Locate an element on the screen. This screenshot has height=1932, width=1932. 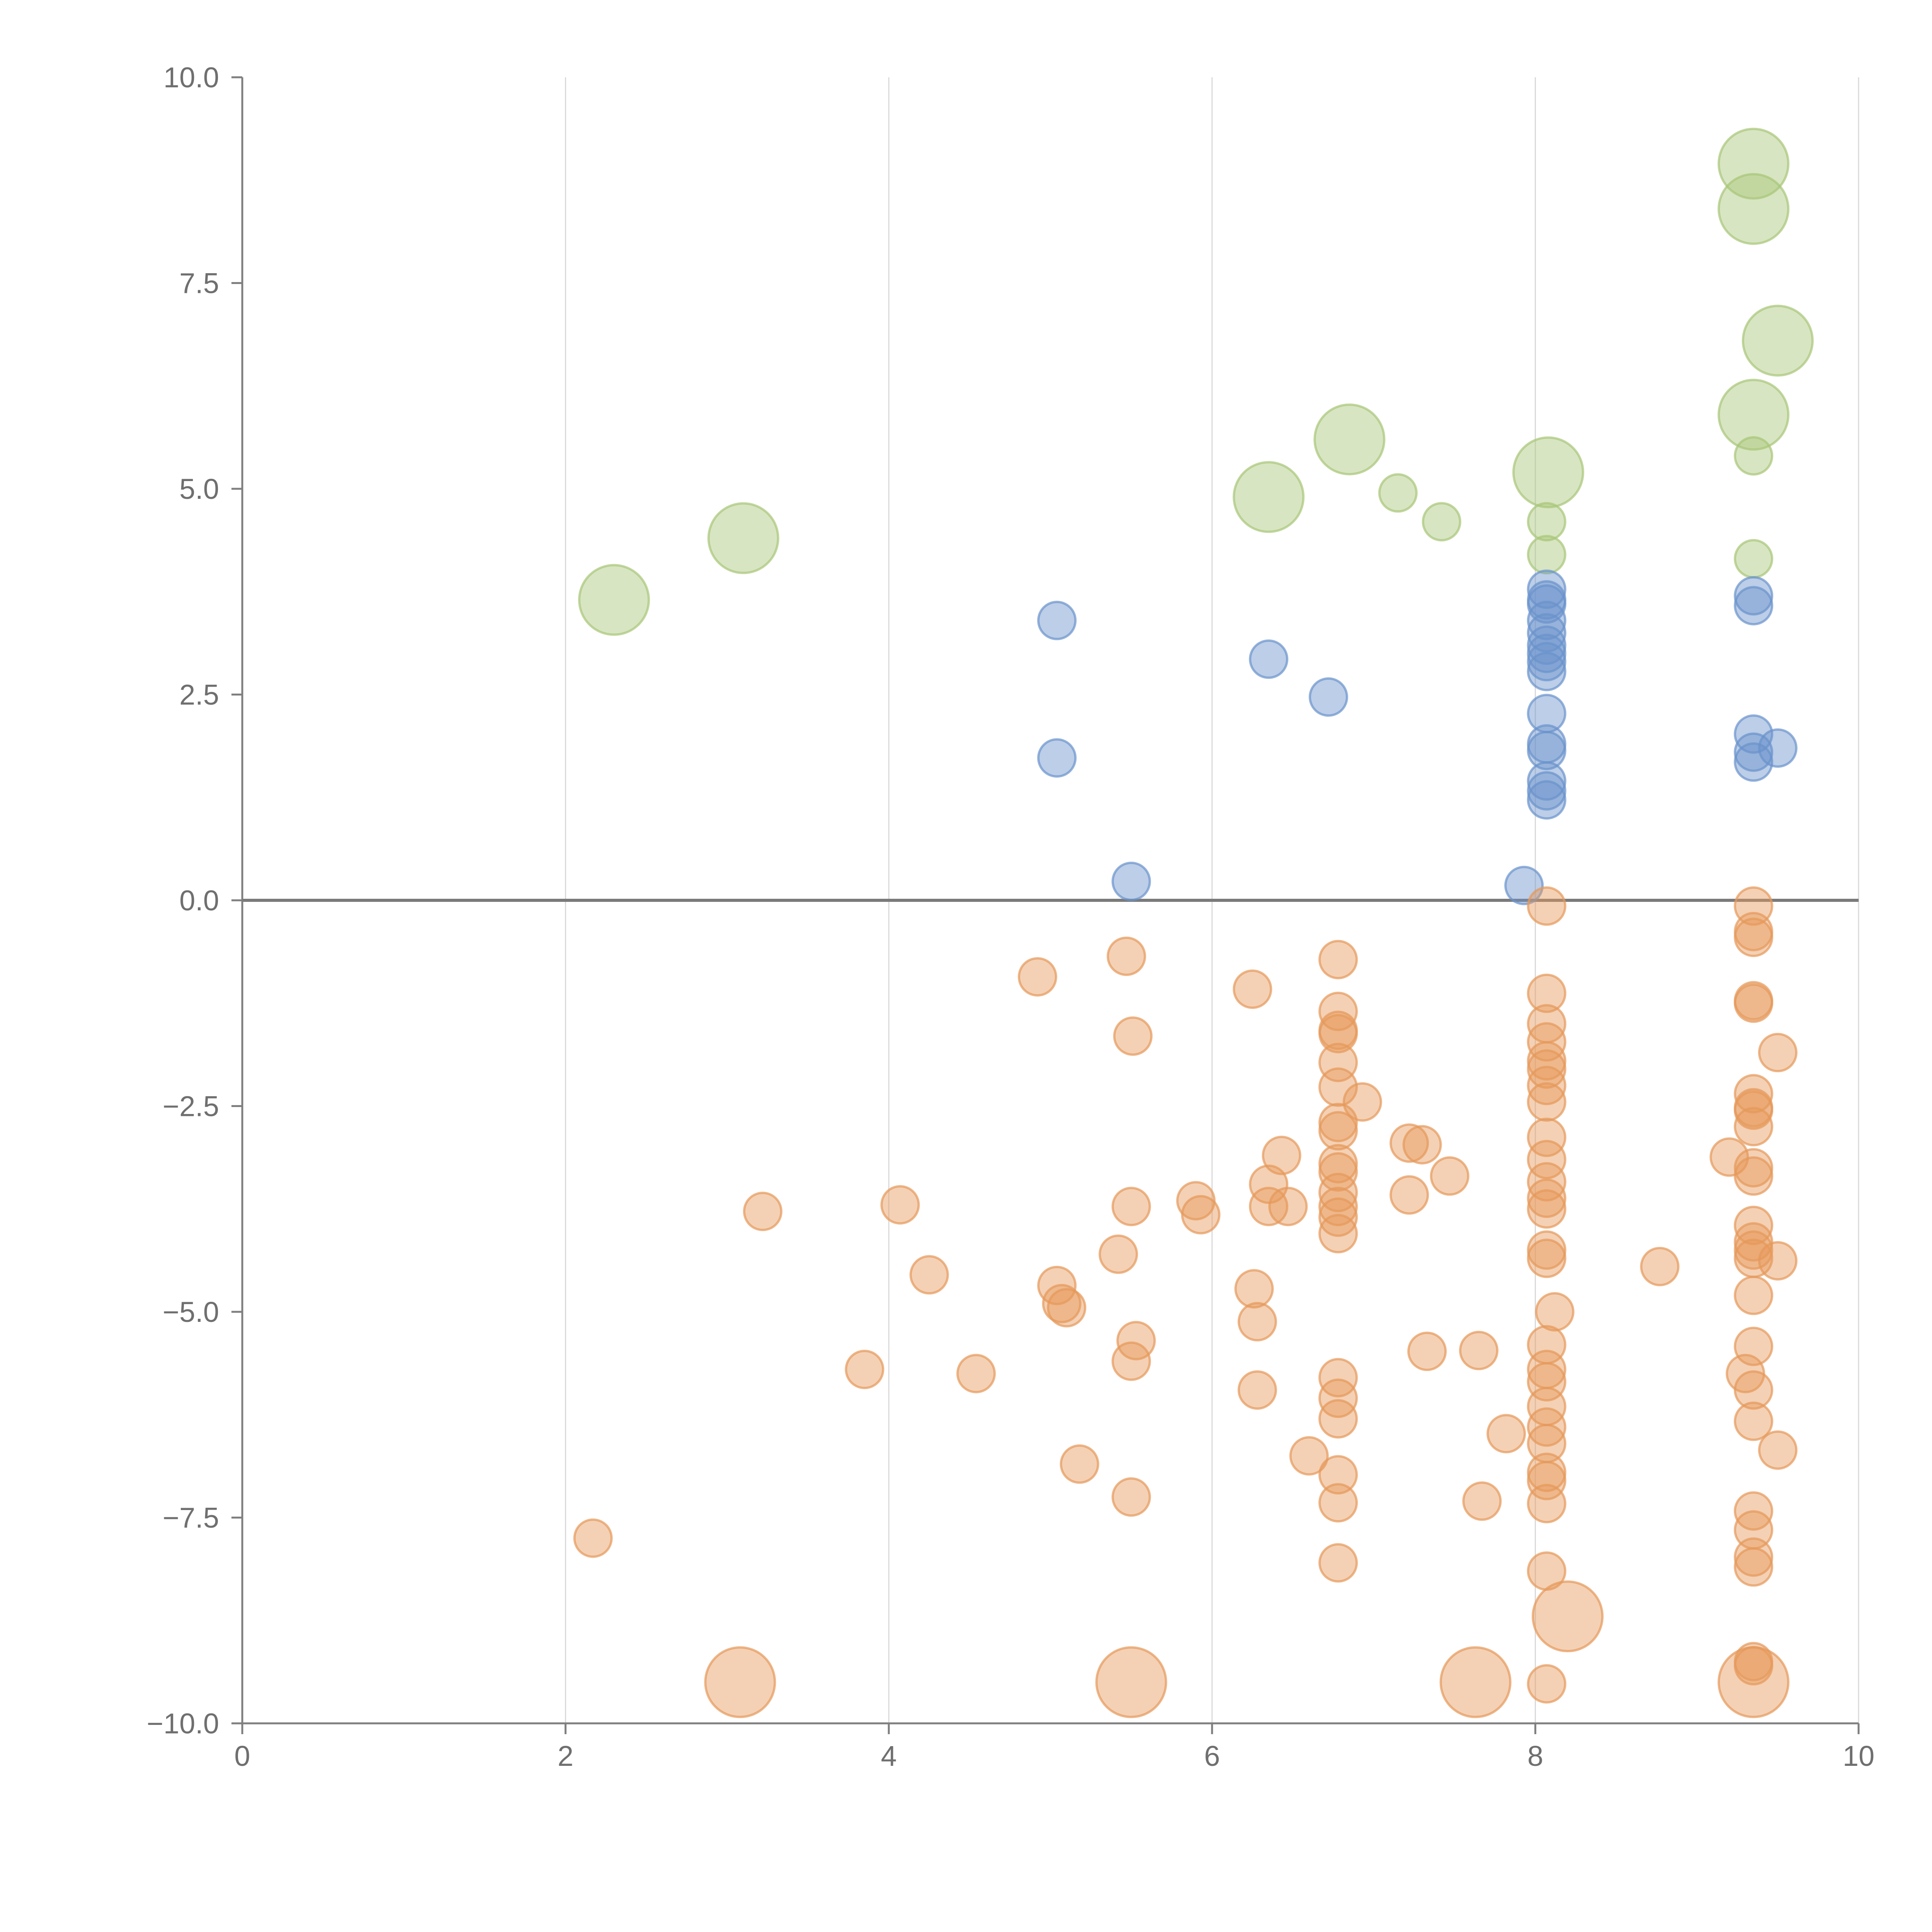
y-tick-label: −10.0 is located at coordinates (183, 1724).